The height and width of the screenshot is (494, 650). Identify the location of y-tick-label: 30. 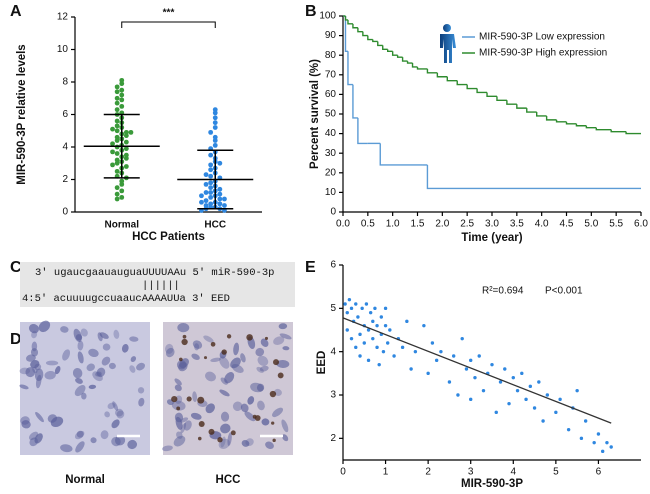
(331, 153).